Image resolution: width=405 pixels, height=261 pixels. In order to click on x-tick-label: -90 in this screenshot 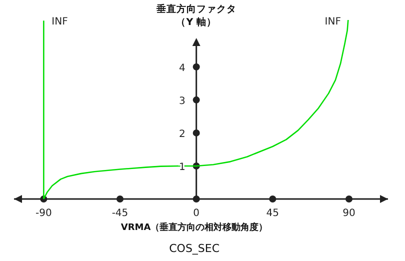, I will do `click(44, 213)`.